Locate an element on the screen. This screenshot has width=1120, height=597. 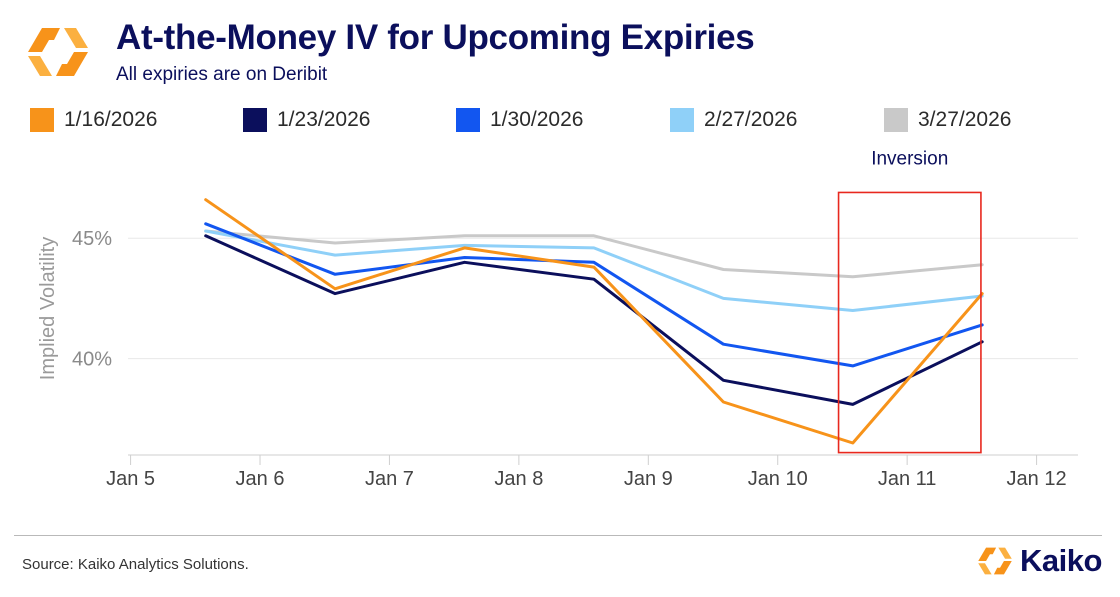
legend-label: 3/27/2026 is located at coordinates (965, 119).